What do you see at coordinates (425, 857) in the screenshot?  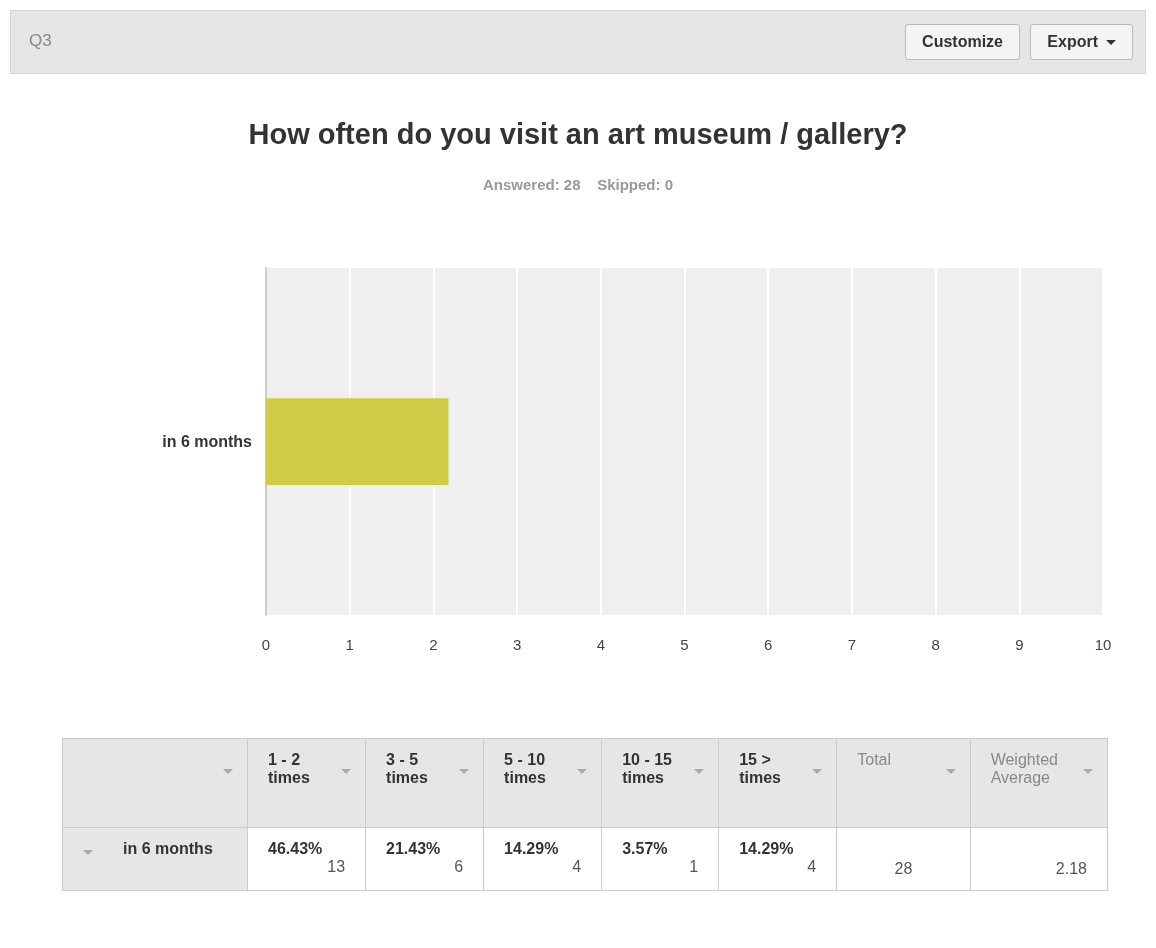 I see `text: 21.43% 6` at bounding box center [425, 857].